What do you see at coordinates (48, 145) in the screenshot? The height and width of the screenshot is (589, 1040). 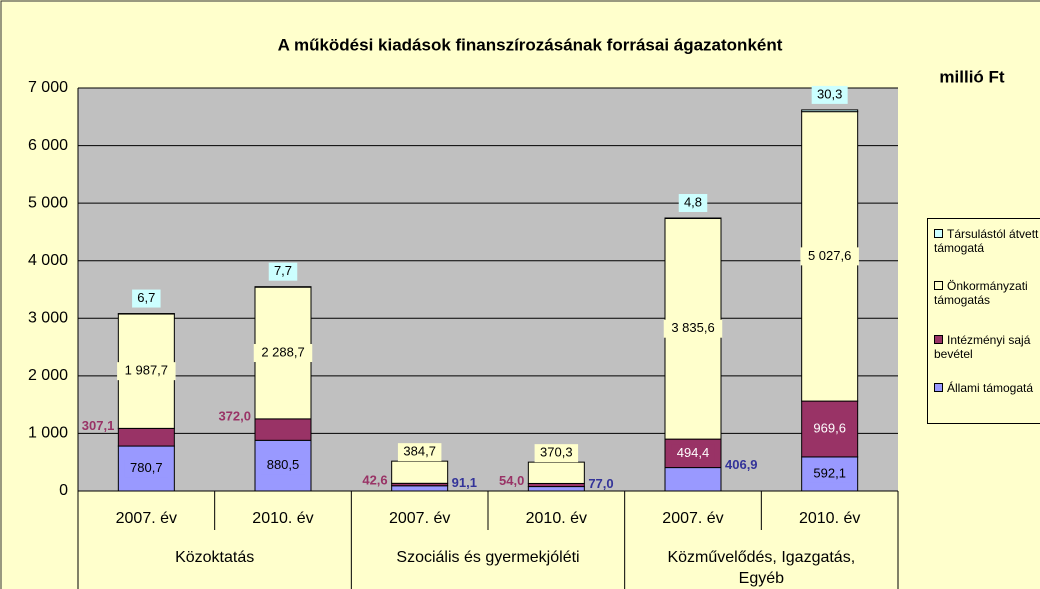 I see `y-tick-label: 6 000` at bounding box center [48, 145].